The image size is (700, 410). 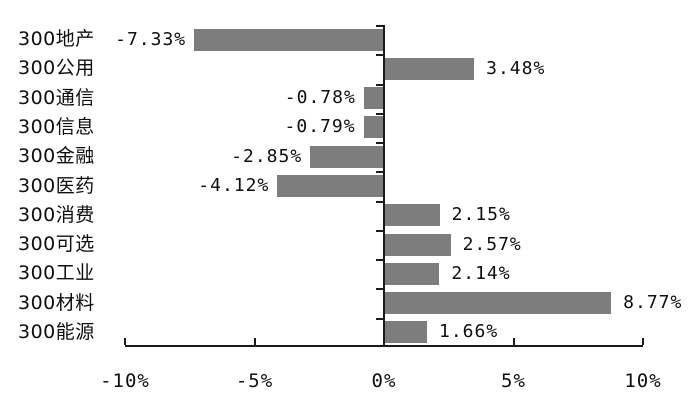 I want to click on y-axis-line, so click(x=384, y=186).